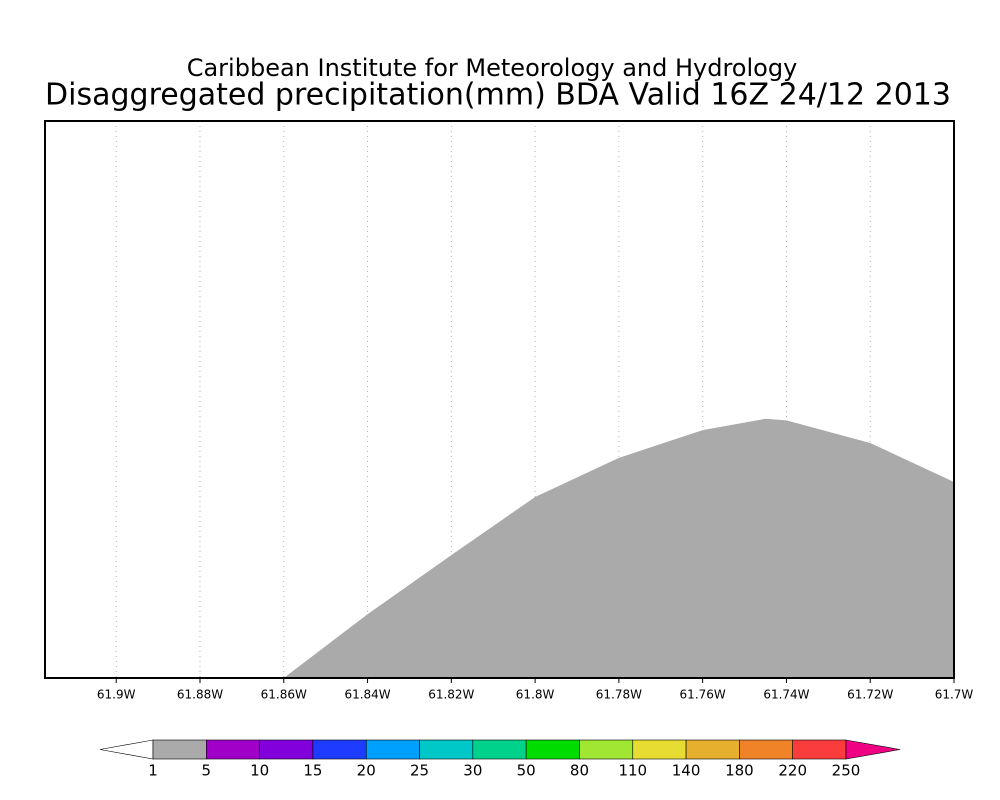  What do you see at coordinates (366, 771) in the screenshot?
I see `colorbar-label: 20` at bounding box center [366, 771].